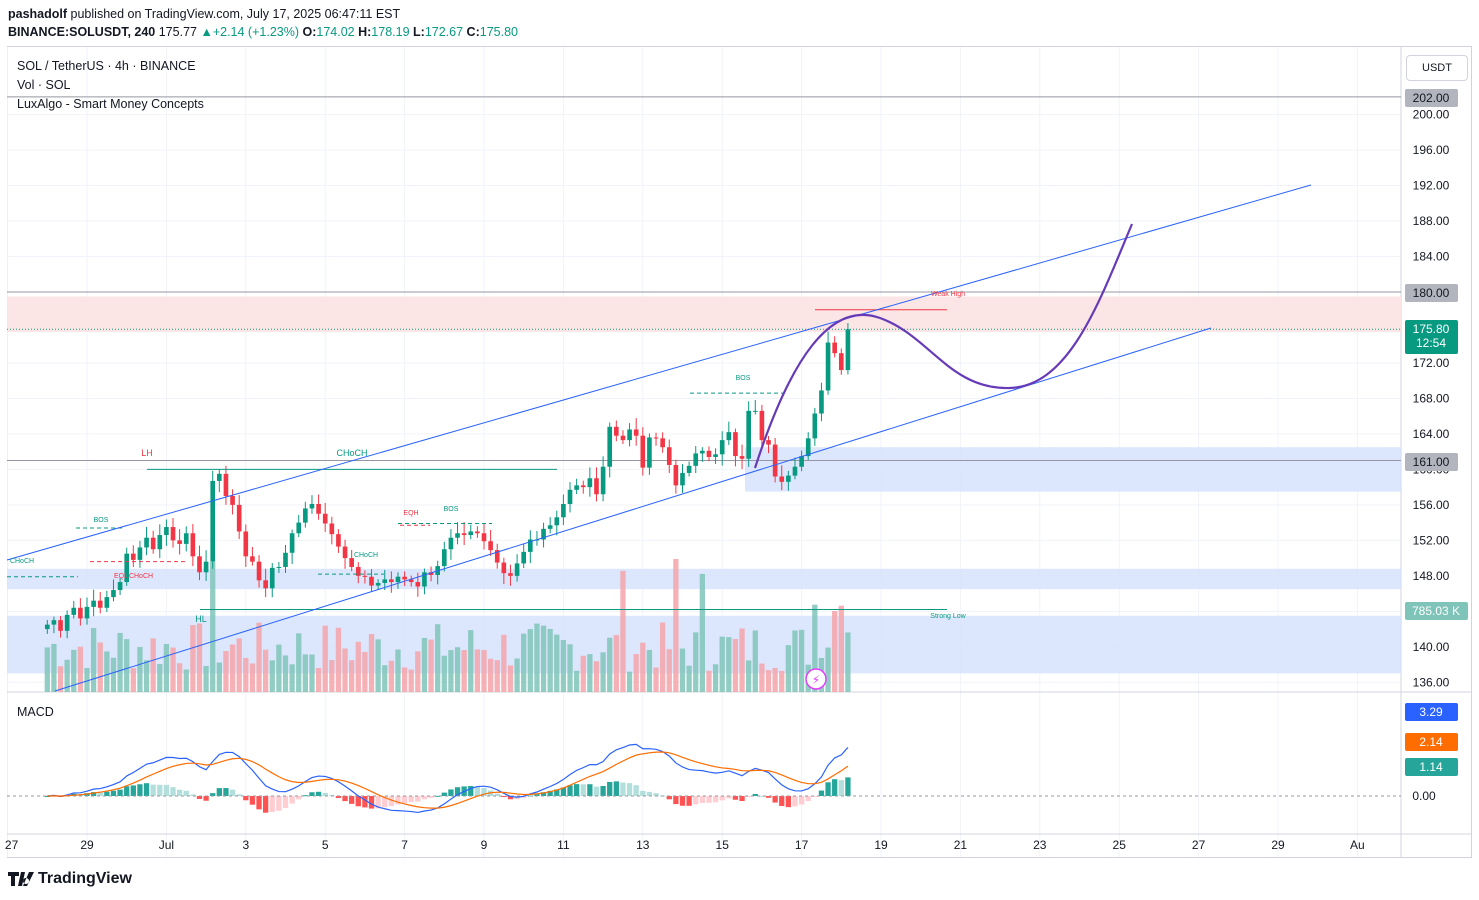 This screenshot has width=1479, height=900. Describe the element at coordinates (961, 845) in the screenshot. I see `x-axis-tick-label: 21` at that location.